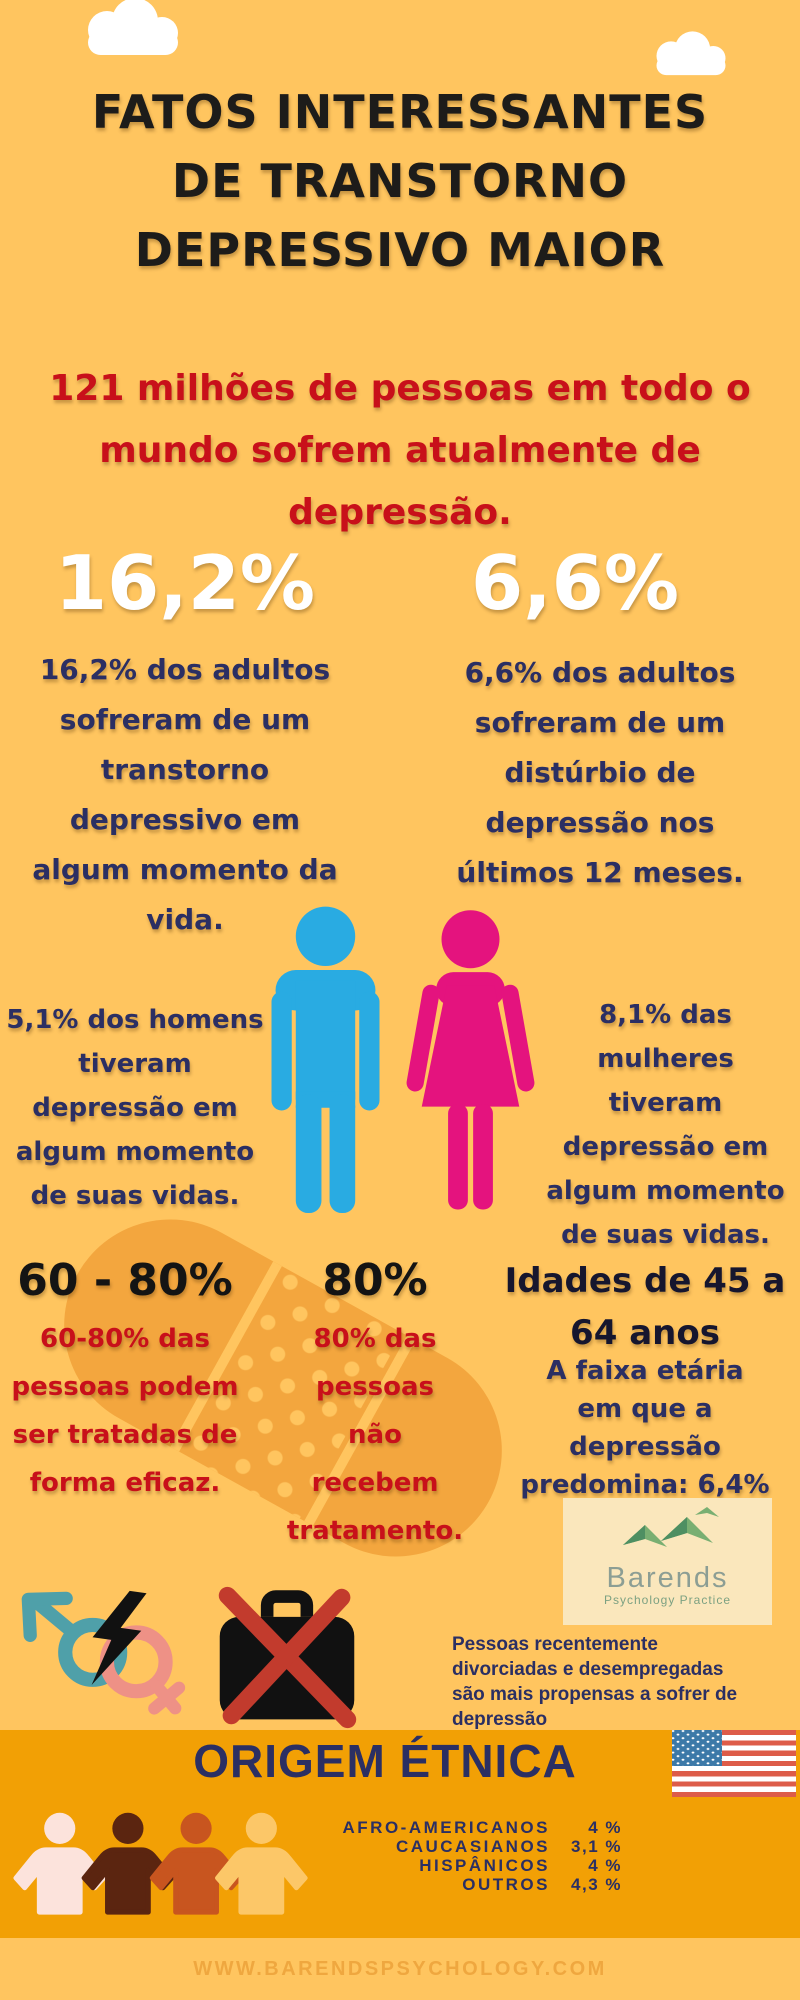  What do you see at coordinates (325, 1060) in the screenshot?
I see `man-icon` at bounding box center [325, 1060].